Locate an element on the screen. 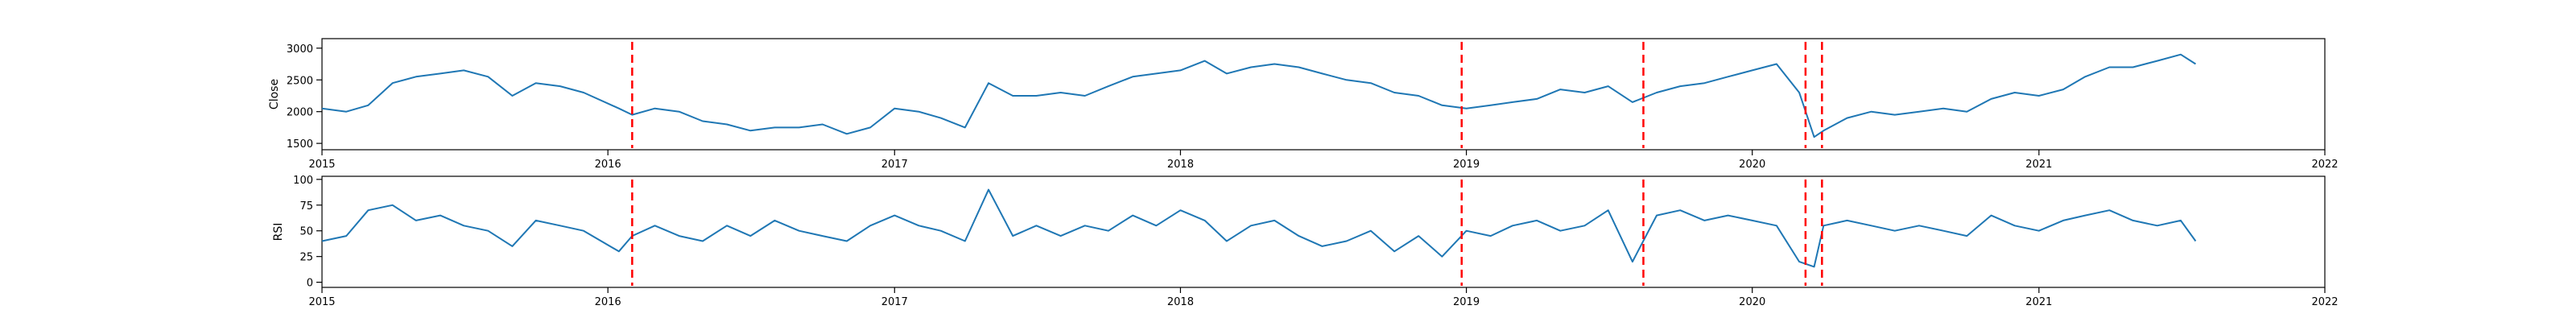 This screenshot has width=2576, height=322. close-x-tick-label: 2021 is located at coordinates (2038, 165).